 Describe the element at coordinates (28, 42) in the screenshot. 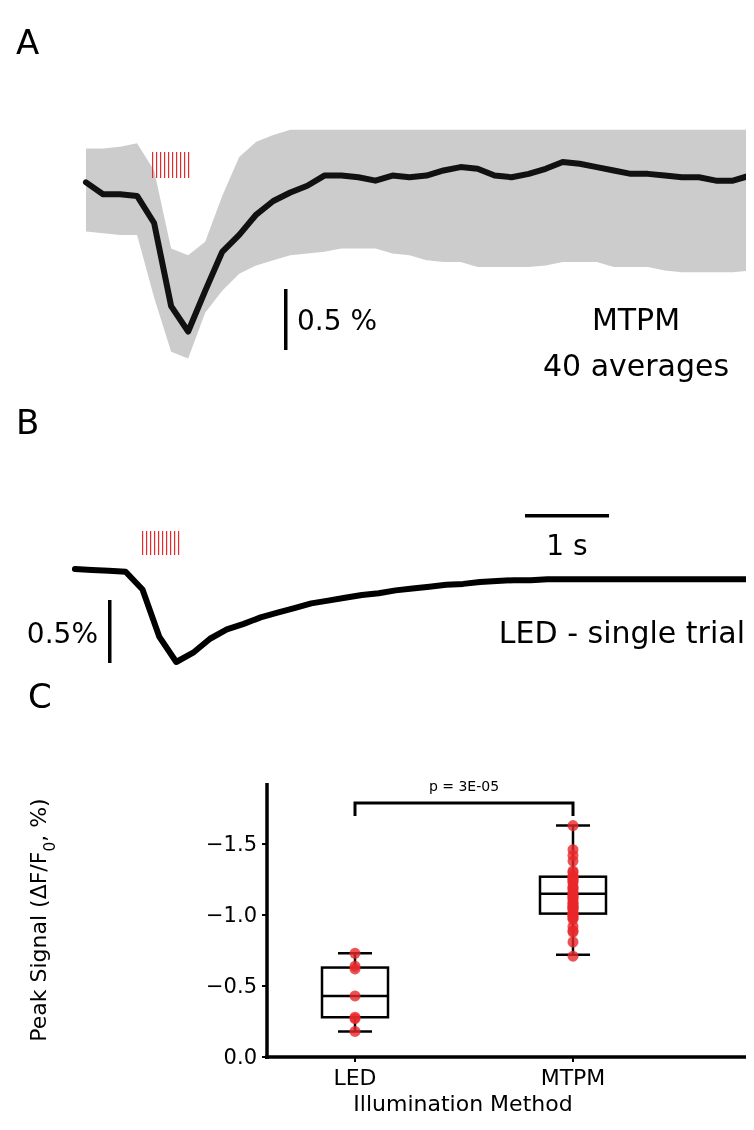

I see `chart-title: A` at that location.